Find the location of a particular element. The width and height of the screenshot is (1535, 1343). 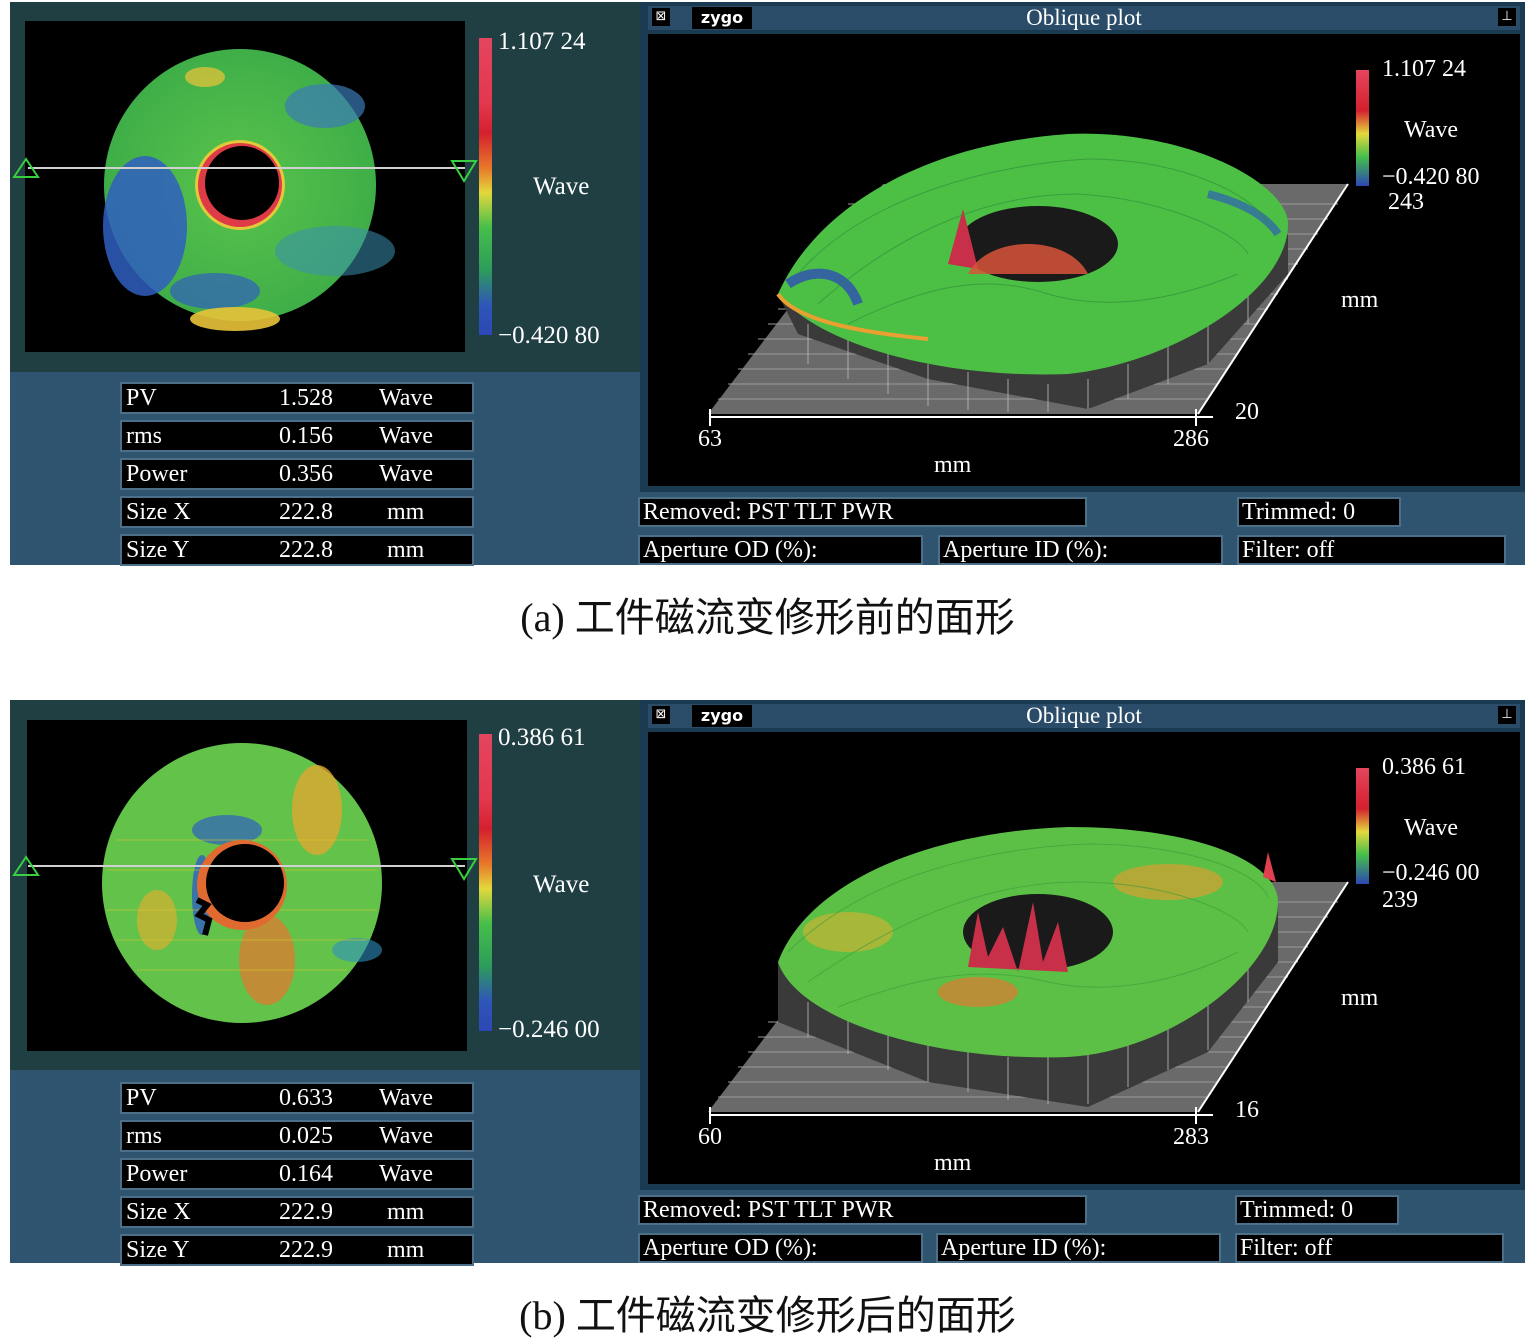

stat-row-pv: PV 1.528 Wave is located at coordinates (297, 398).